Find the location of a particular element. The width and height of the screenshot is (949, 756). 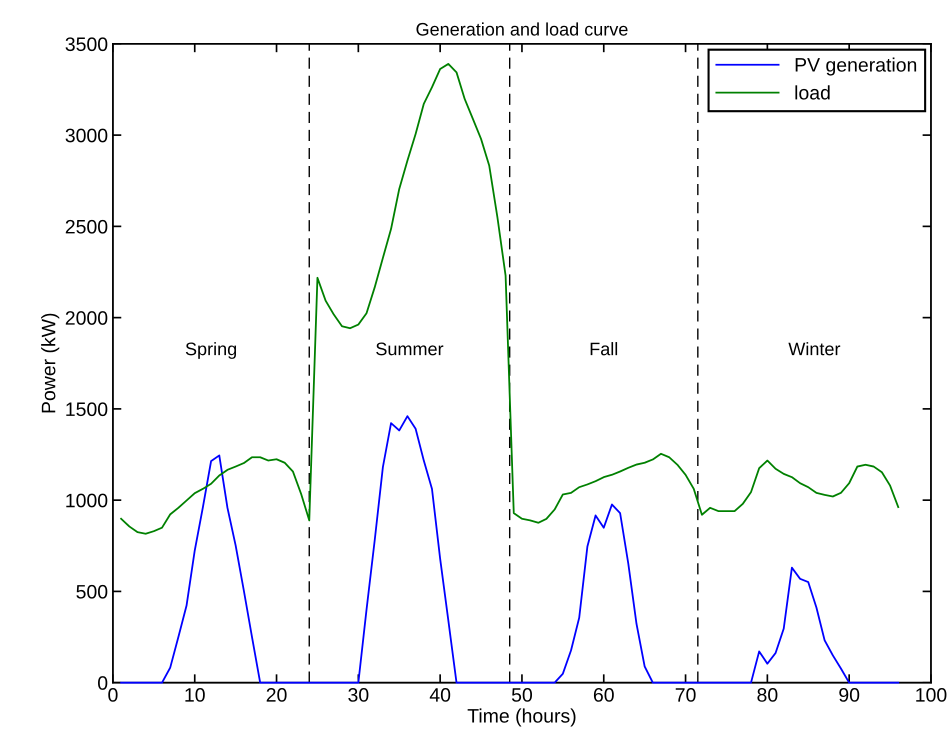

annotation: Fall is located at coordinates (604, 349).